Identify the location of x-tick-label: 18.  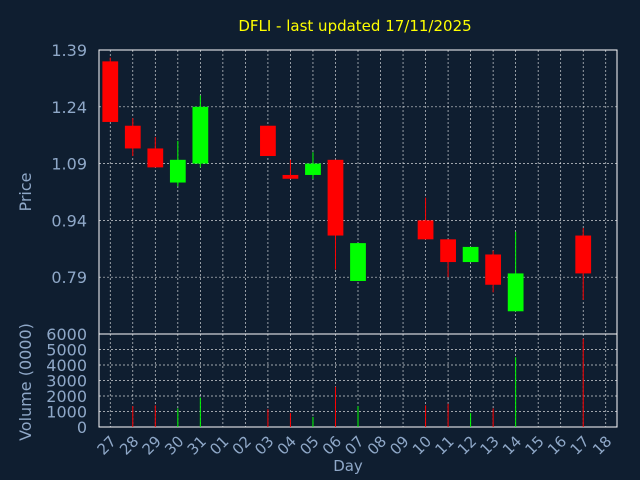
(602, 445).